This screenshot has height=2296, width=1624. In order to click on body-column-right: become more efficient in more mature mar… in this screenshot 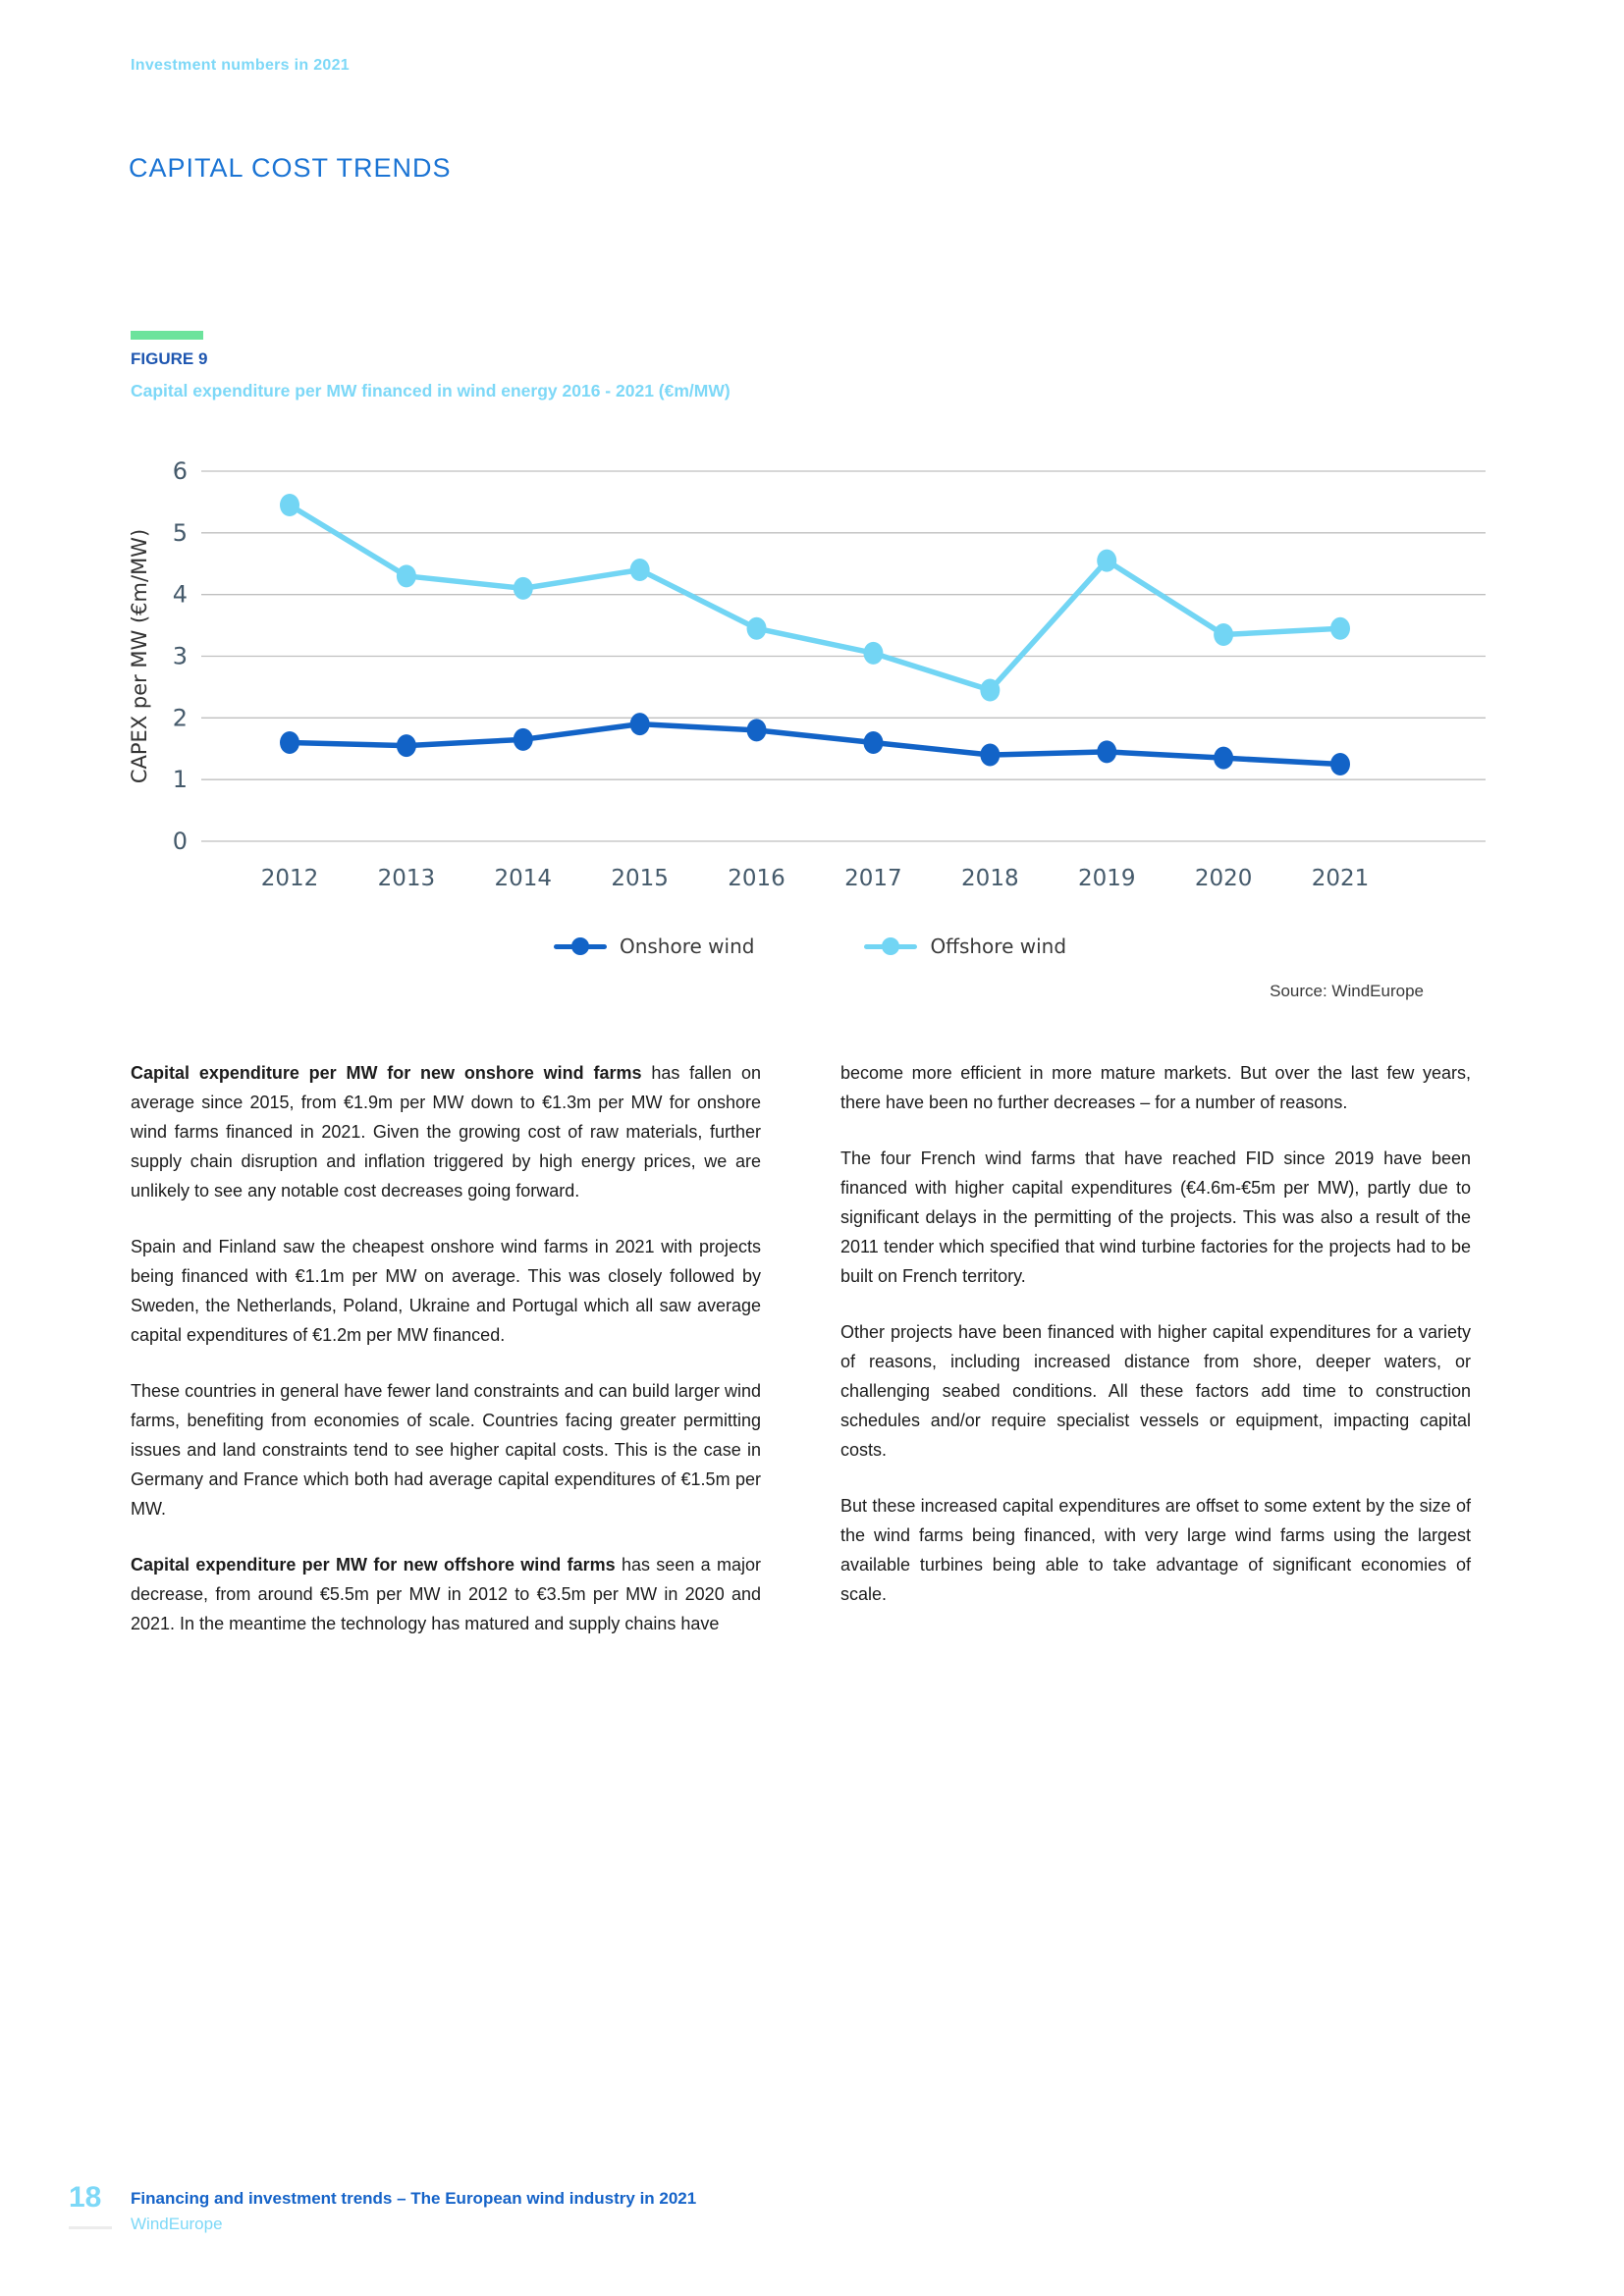, I will do `click(1155, 1346)`.